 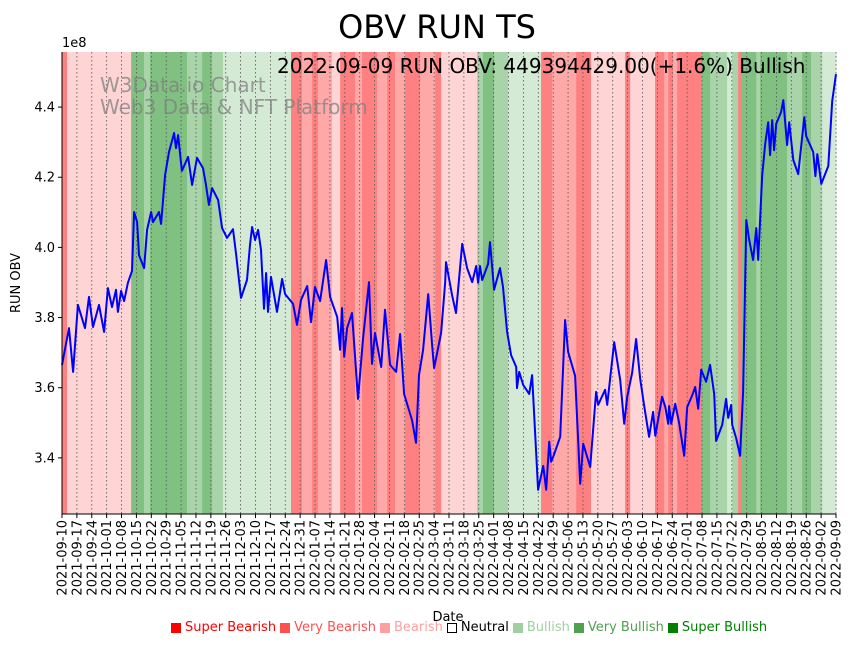 I want to click on legend-item: Very Bullish, so click(x=618, y=627).